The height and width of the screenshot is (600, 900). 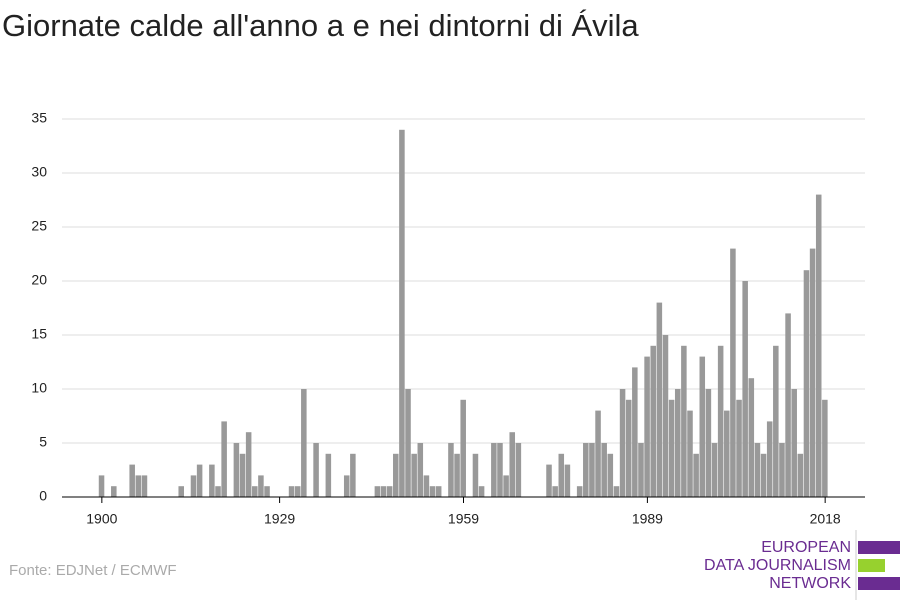 What do you see at coordinates (825, 519) in the screenshot?
I see `x-tick-label: 2018` at bounding box center [825, 519].